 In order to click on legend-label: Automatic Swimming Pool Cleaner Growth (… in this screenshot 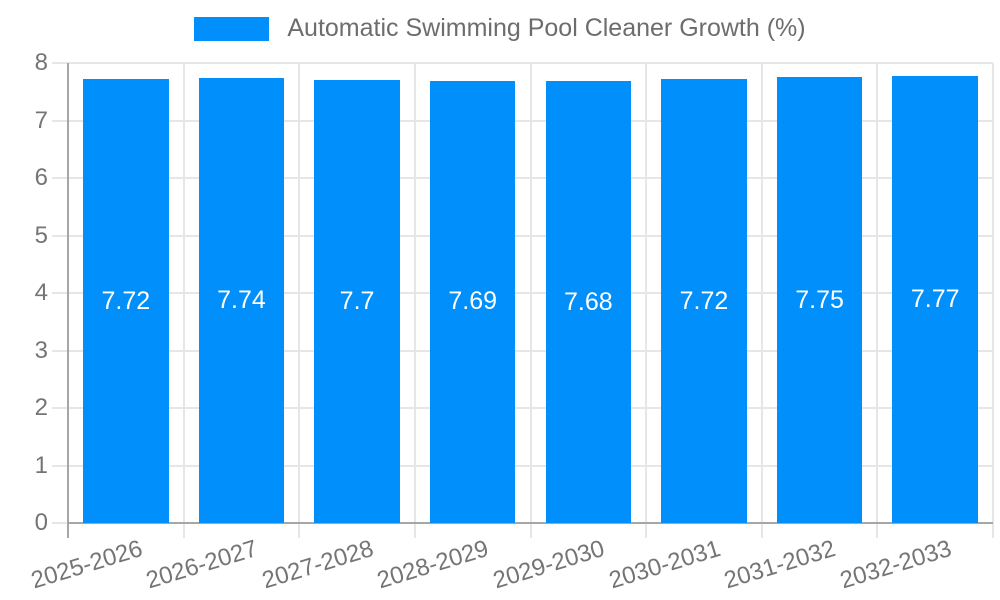, I will do `click(546, 28)`.